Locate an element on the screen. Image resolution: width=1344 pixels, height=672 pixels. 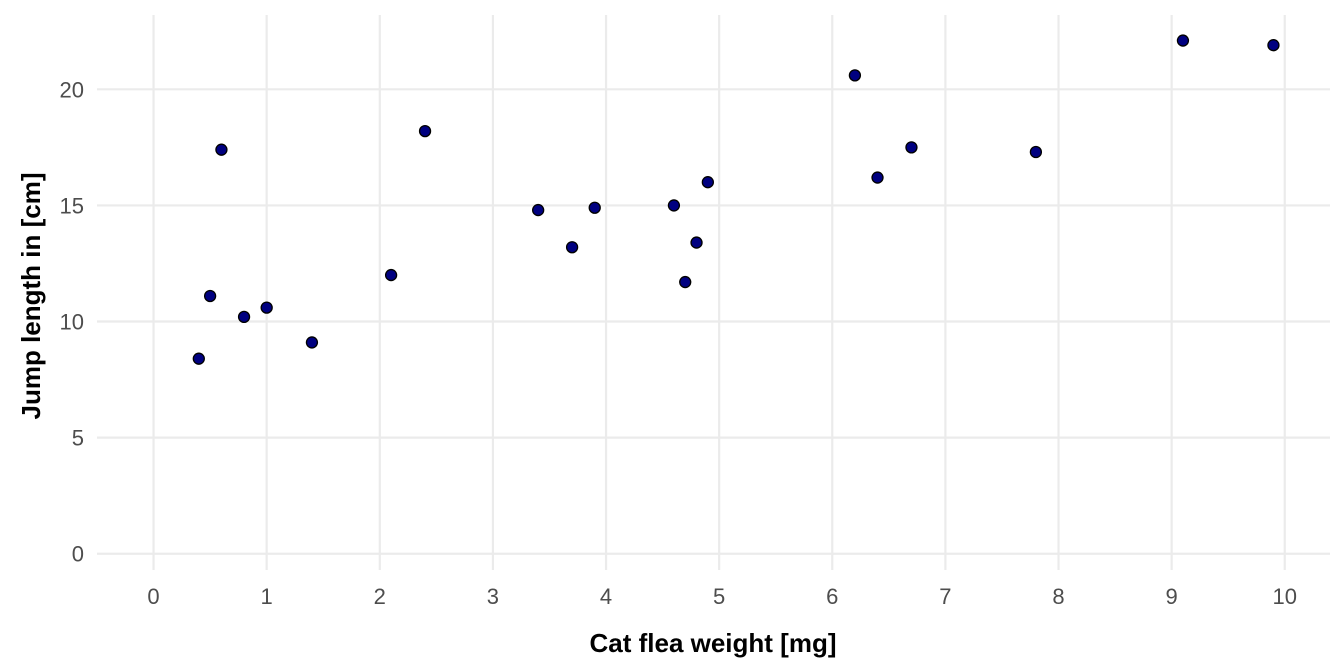
x-tick-labels: 0 1 2 3 4 5 6 7 8 9 10 is located at coordinates (722, 596).